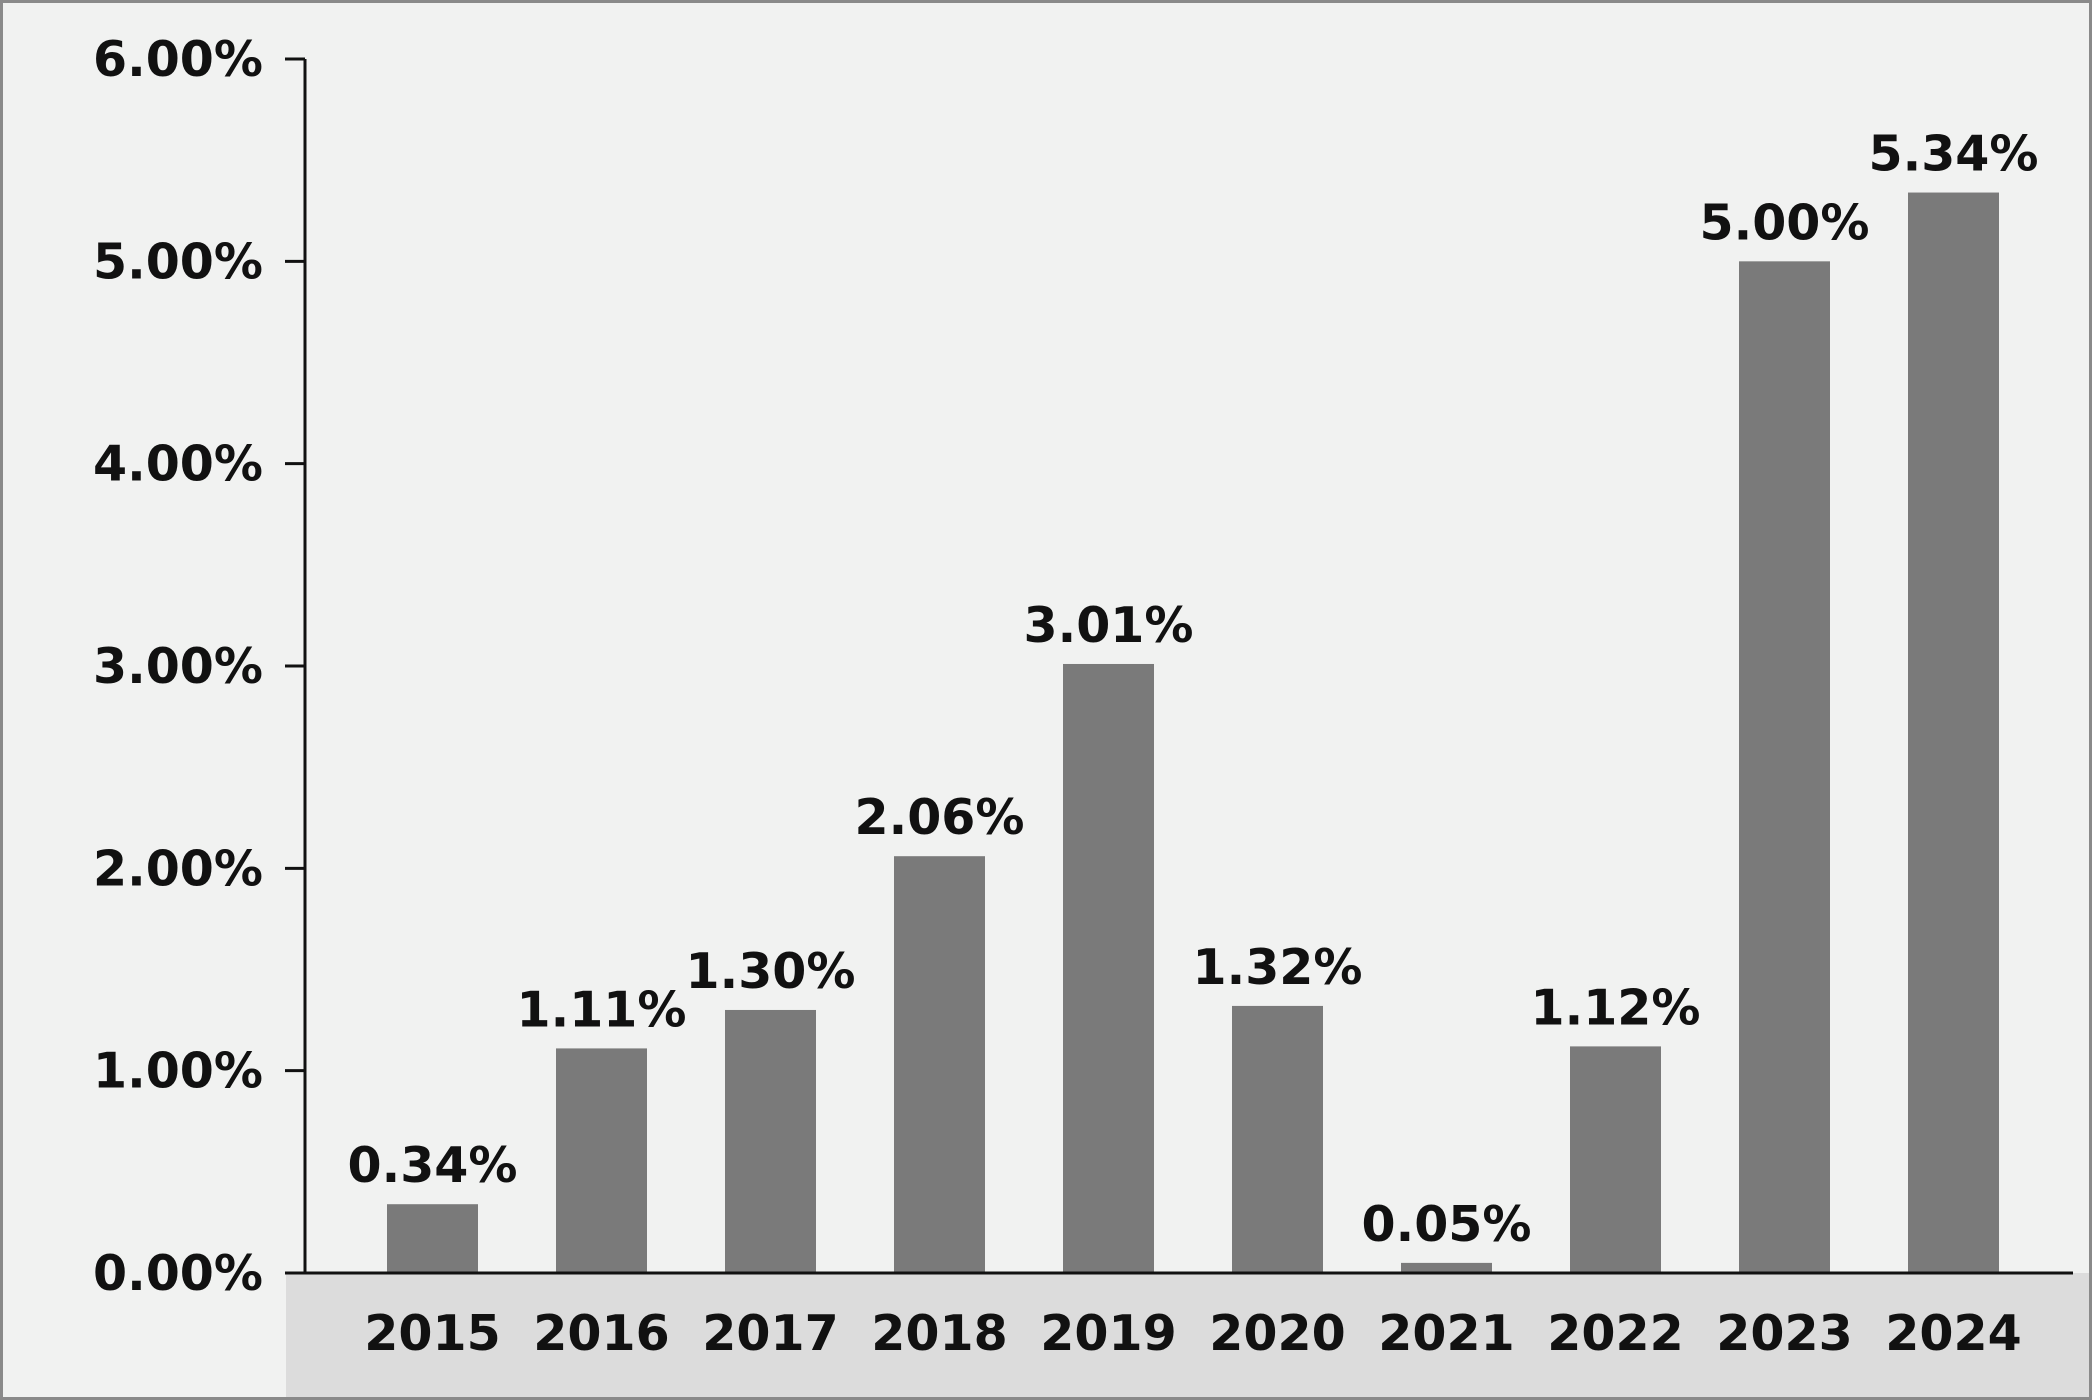 Image resolution: width=2092 pixels, height=1400 pixels. I want to click on data-label-2019: 3.01%, so click(1109, 625).